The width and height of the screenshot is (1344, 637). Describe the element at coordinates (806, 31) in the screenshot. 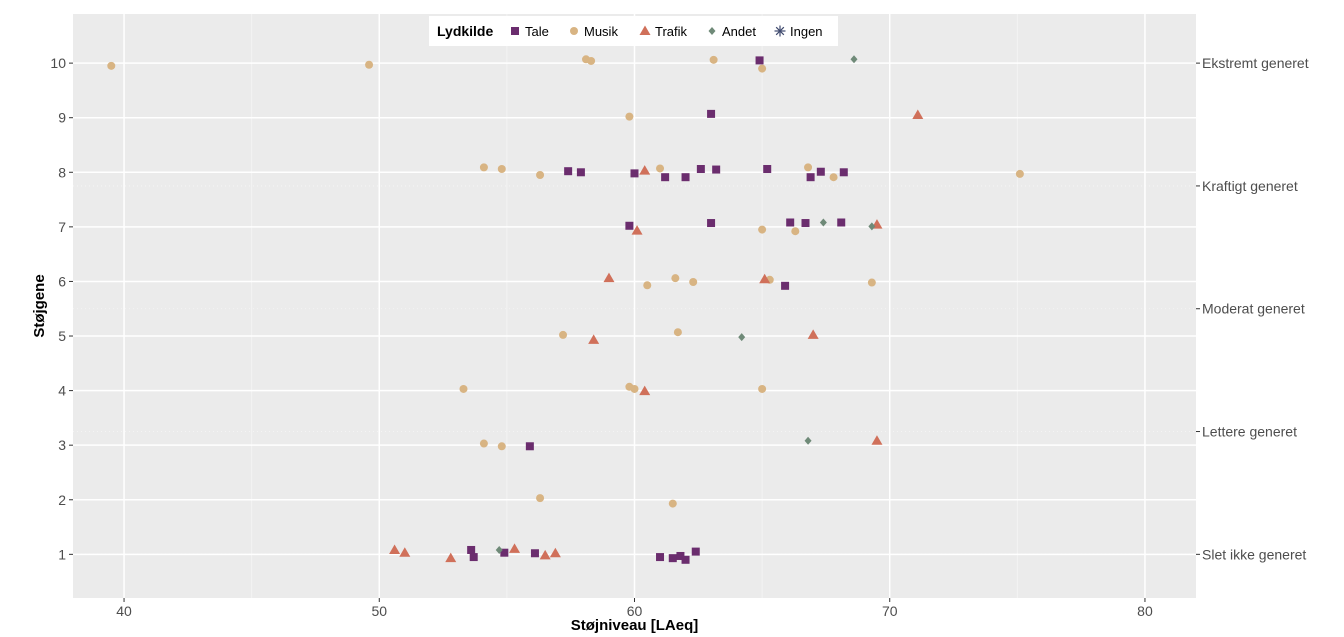

I see `legend-label: Ingen` at that location.